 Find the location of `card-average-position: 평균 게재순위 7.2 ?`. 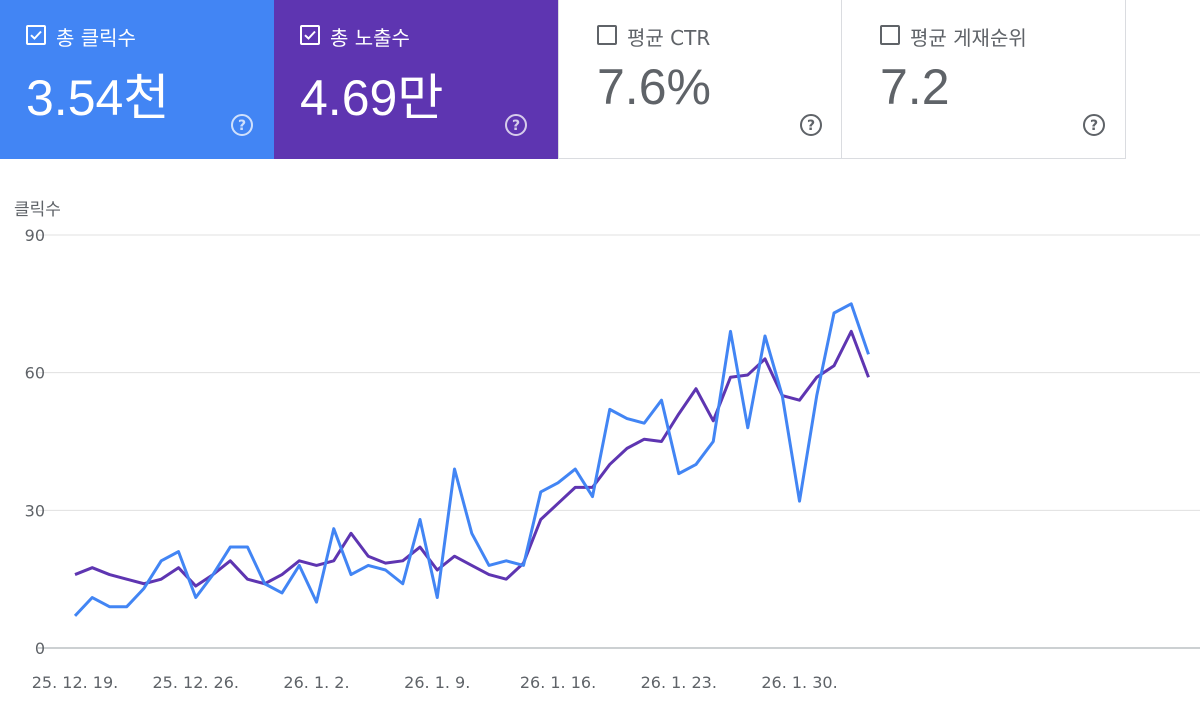

card-average-position: 평균 게재순위 7.2 ? is located at coordinates (984, 79).